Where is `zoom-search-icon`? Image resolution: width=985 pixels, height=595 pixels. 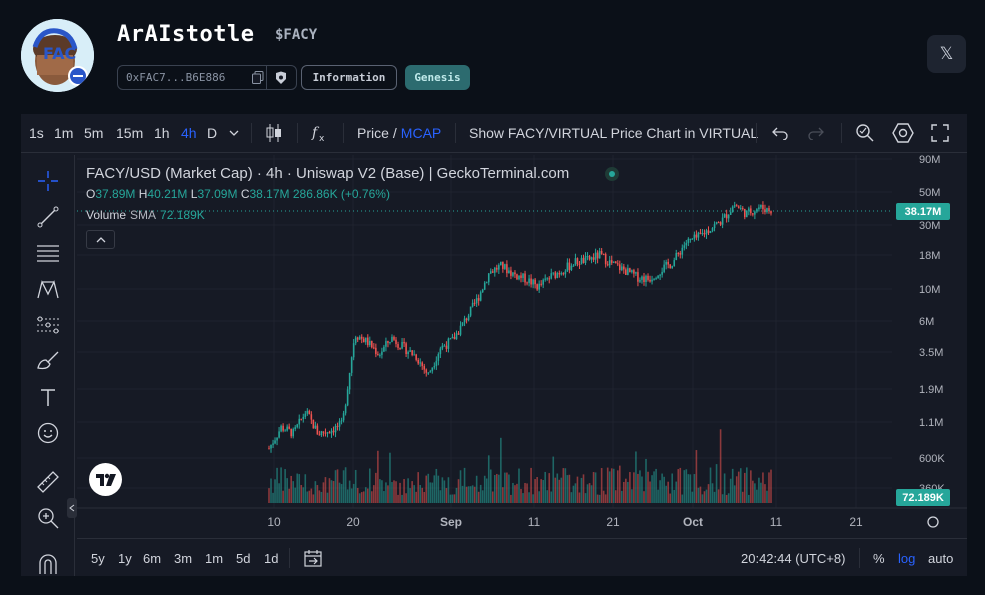
zoom-search-icon is located at coordinates (865, 133).